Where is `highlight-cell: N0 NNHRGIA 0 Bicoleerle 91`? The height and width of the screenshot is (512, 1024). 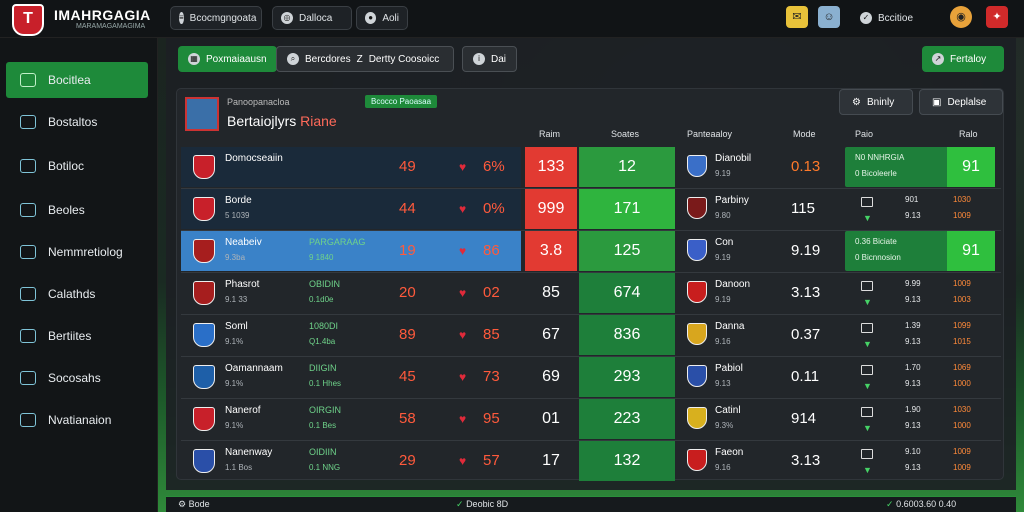 highlight-cell: N0 NNHRGIA 0 Bicoleerle 91 is located at coordinates (920, 167).